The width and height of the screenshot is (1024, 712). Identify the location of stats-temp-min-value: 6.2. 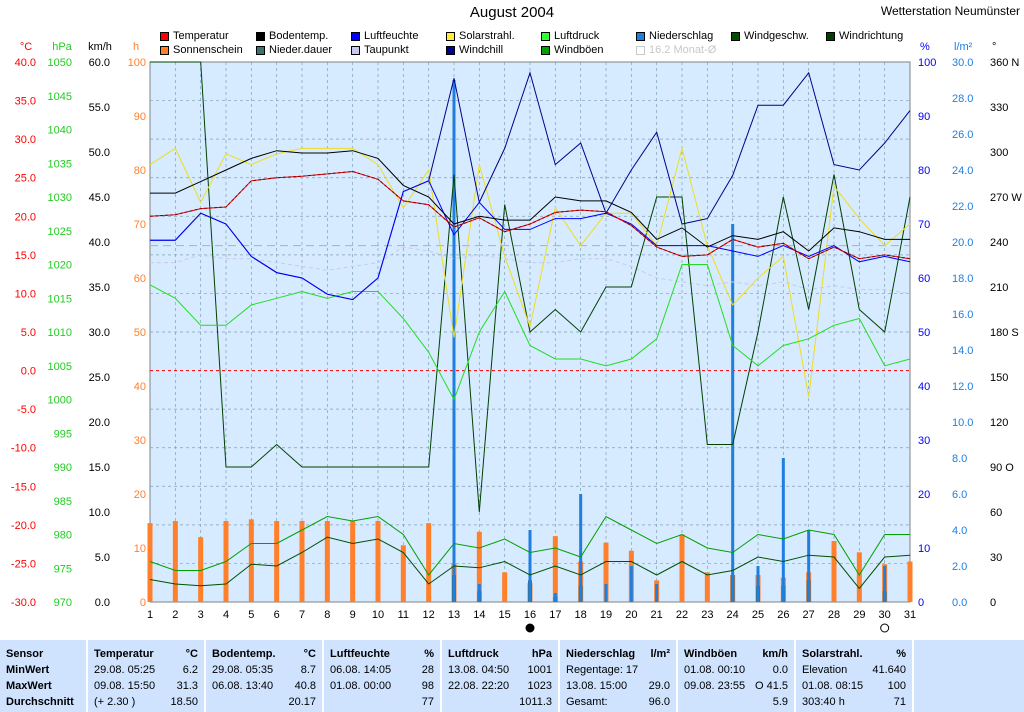
(190, 670).